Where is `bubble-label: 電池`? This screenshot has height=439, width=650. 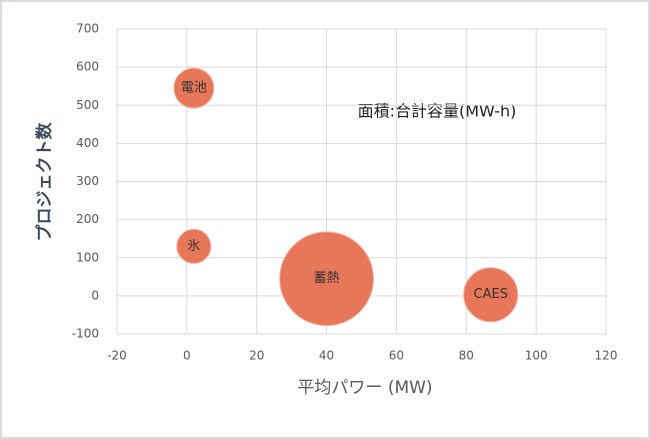
bubble-label: 電池 is located at coordinates (194, 88).